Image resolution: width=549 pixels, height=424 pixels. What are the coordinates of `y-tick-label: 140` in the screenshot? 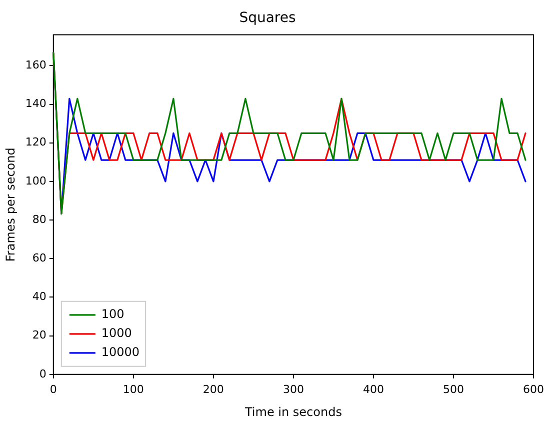 It's located at (35, 103).